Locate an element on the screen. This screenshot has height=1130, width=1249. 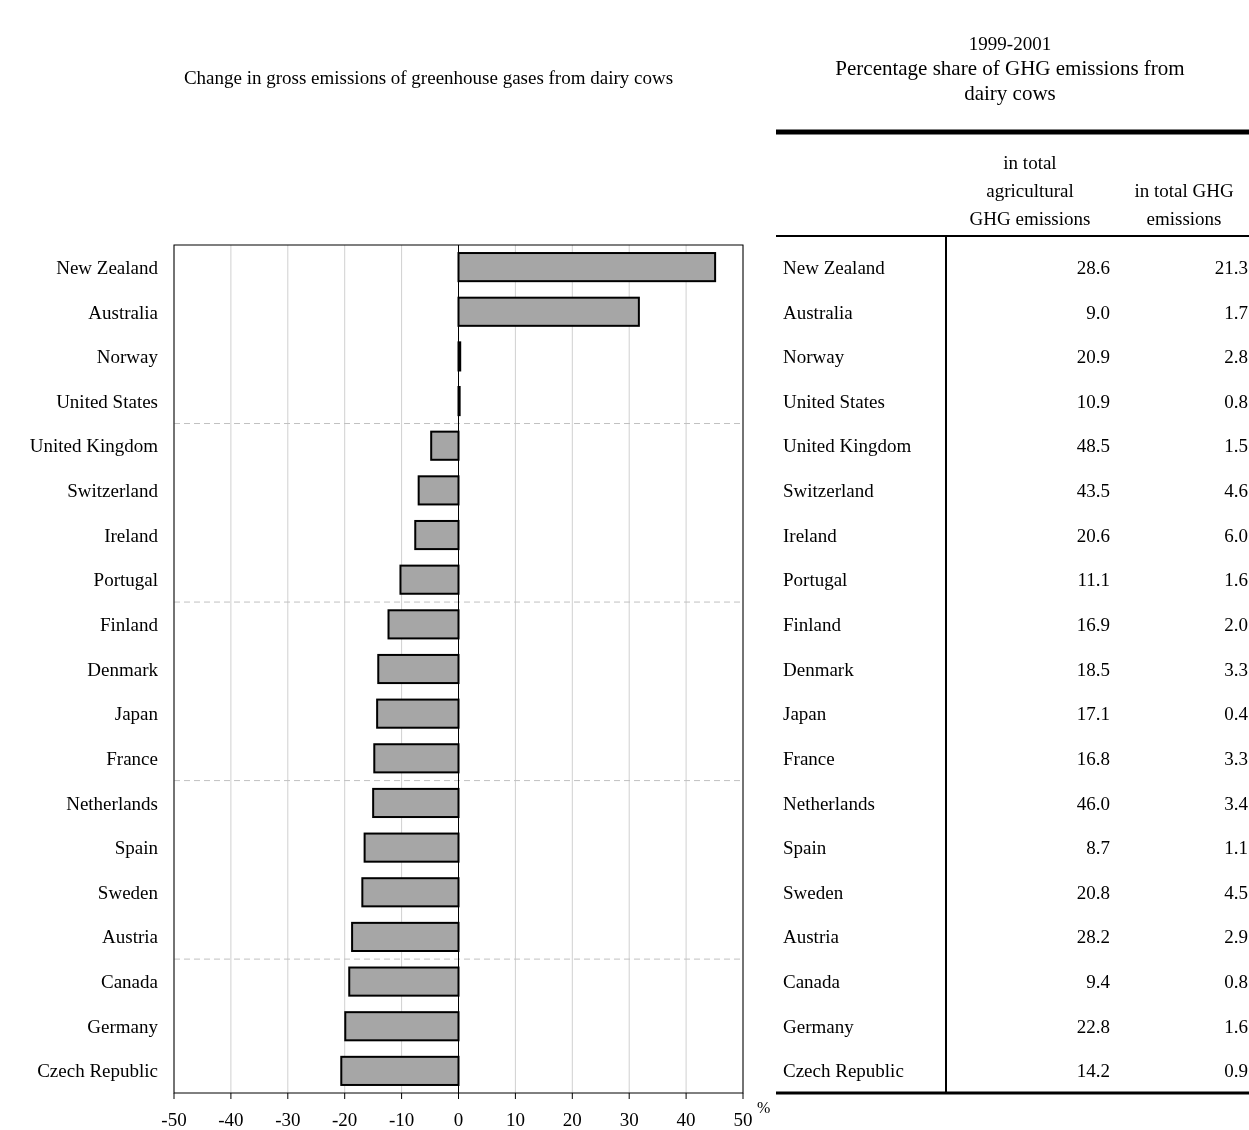
x-tick-label: -10 is located at coordinates (401, 1119).